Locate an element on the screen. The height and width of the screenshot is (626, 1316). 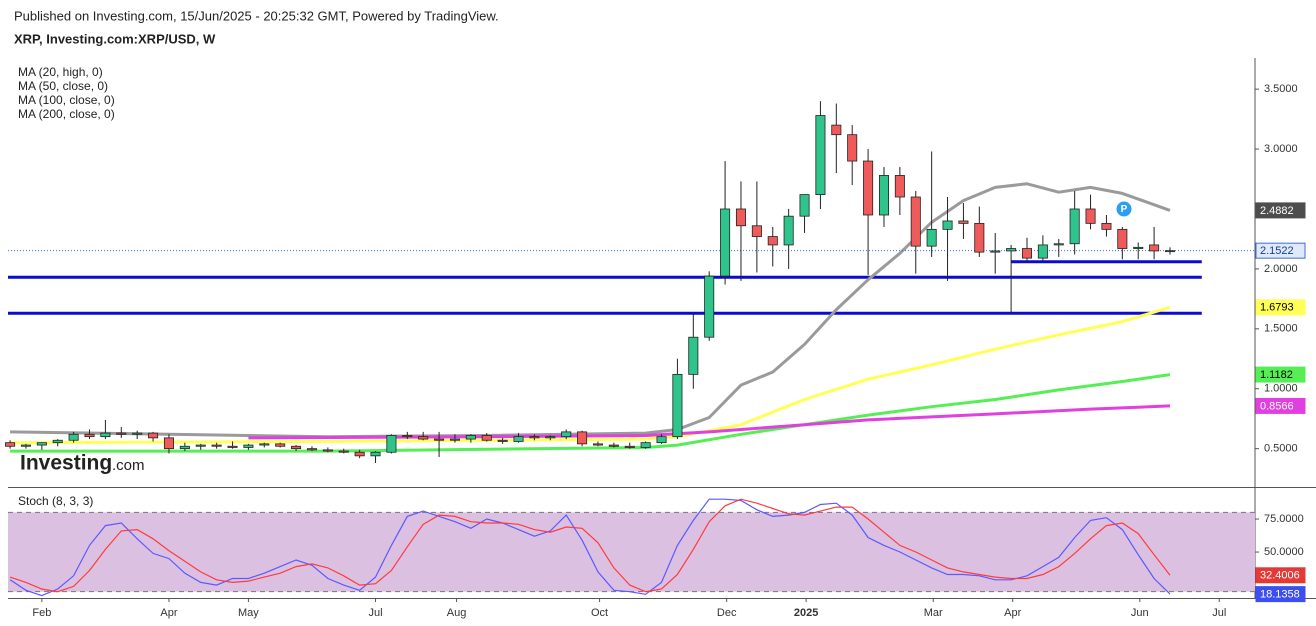
y-tick-label: 75.0000 is located at coordinates (1284, 519).